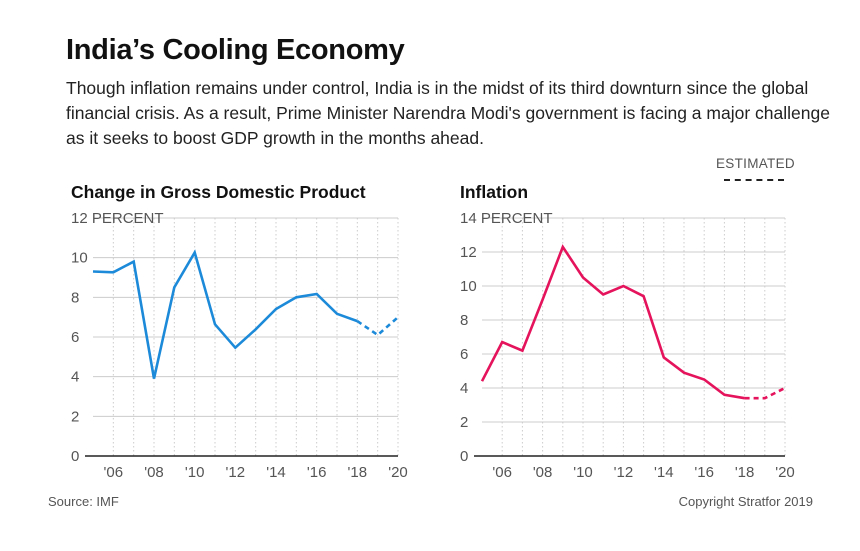 Image resolution: width=860 pixels, height=551 pixels. I want to click on inflation-ytick-label: 0, so click(464, 456).